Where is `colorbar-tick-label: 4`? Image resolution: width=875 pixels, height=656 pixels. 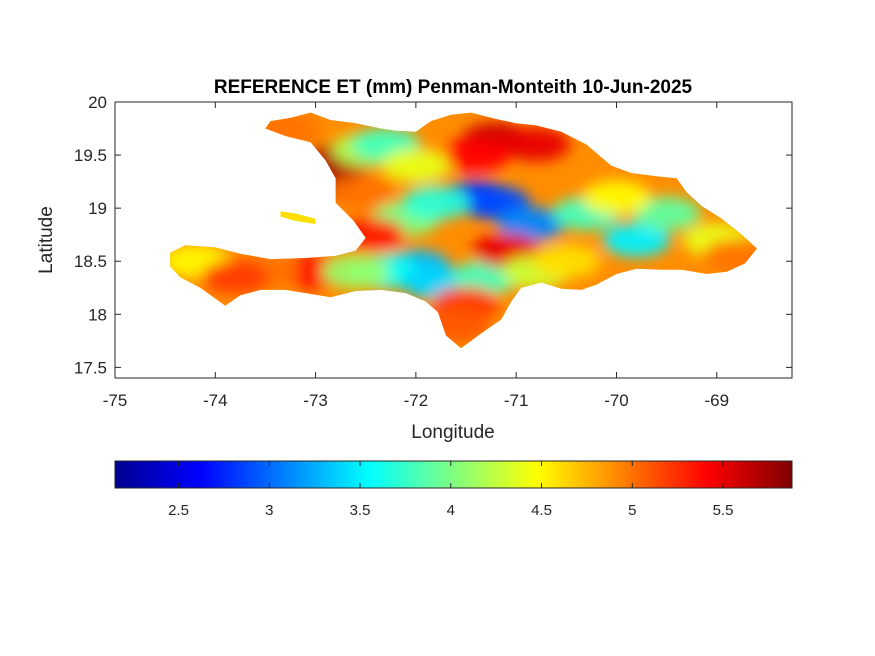 colorbar-tick-label: 4 is located at coordinates (451, 510).